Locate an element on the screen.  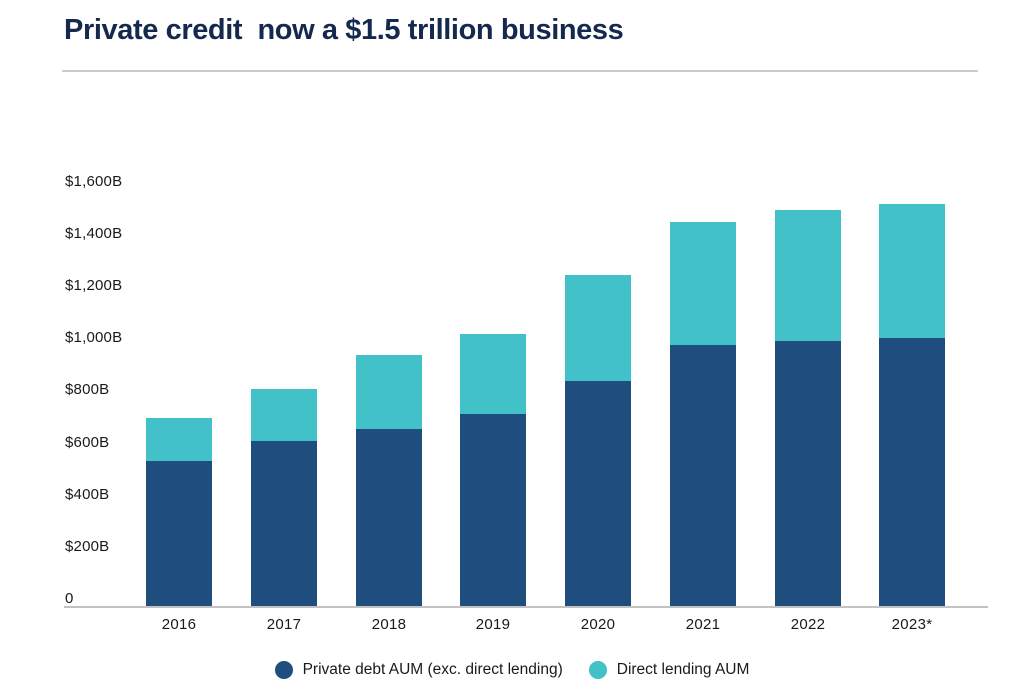
stacked-bar-2022 is located at coordinates (808, 408).